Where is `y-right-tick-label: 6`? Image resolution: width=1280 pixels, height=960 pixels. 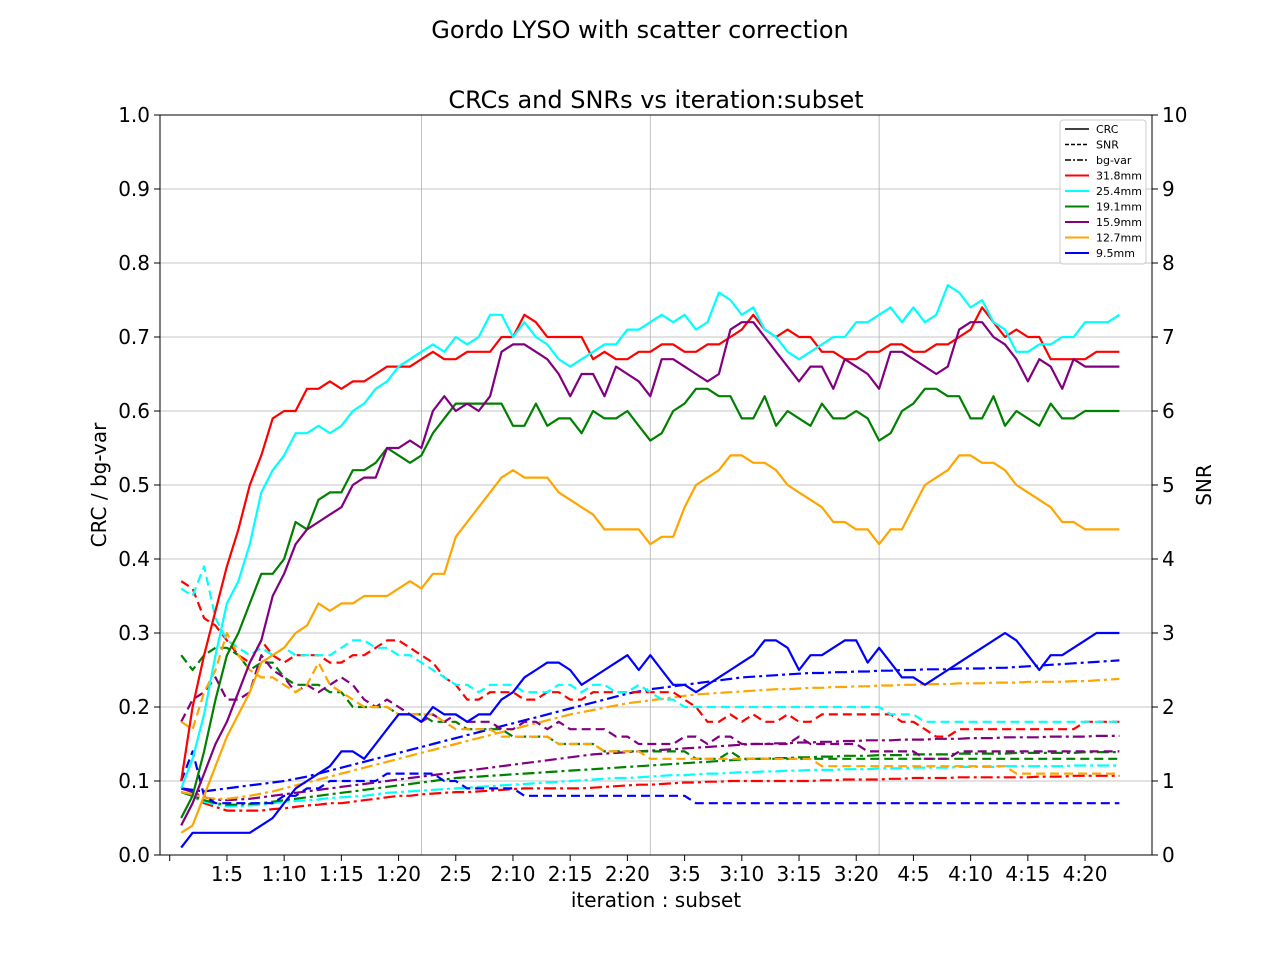
y-right-tick-label: 6 is located at coordinates (1168, 411).